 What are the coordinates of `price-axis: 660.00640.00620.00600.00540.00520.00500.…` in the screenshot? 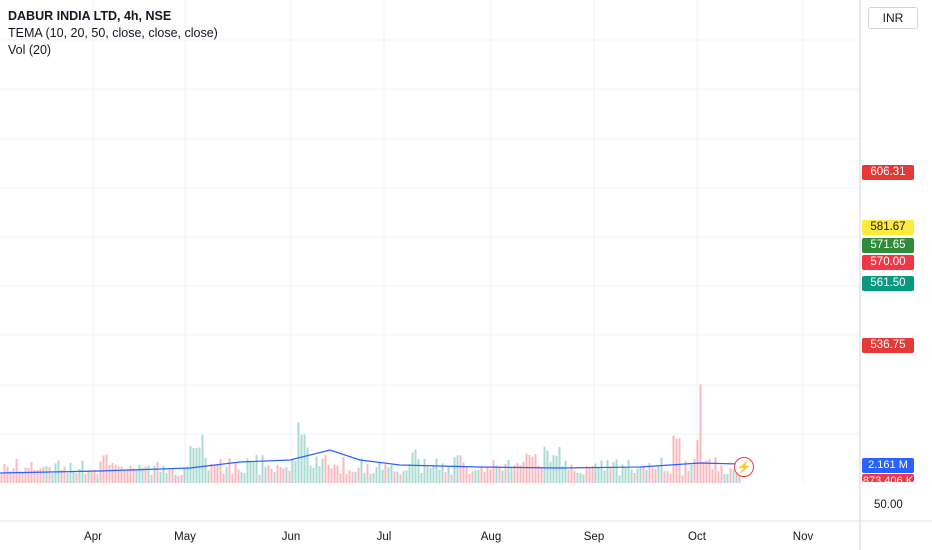 It's located at (891, 255).